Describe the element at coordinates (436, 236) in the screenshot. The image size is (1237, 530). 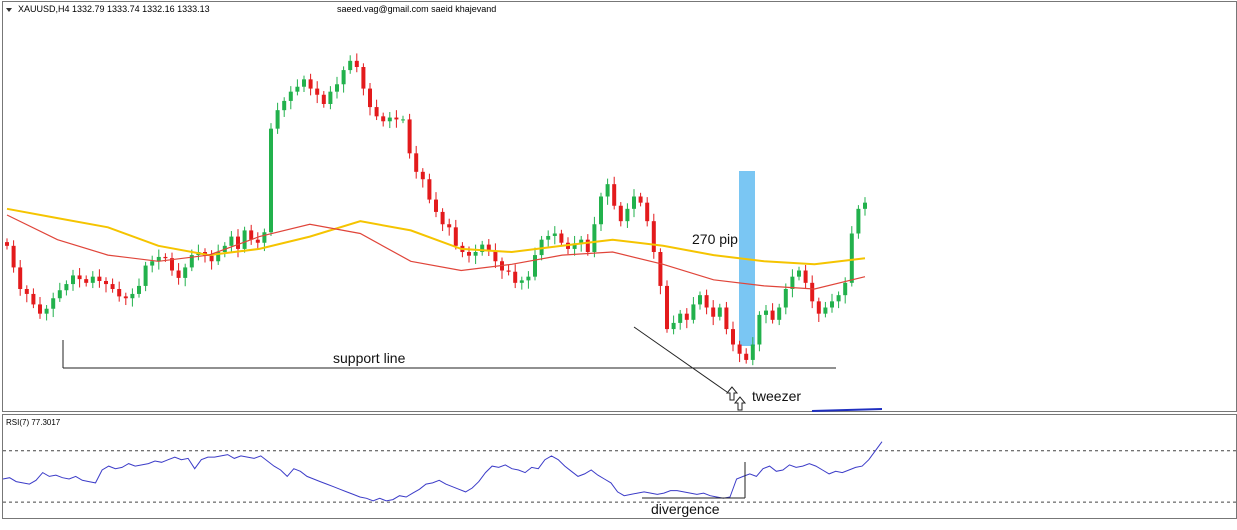
I see `ma-slow-line` at that location.